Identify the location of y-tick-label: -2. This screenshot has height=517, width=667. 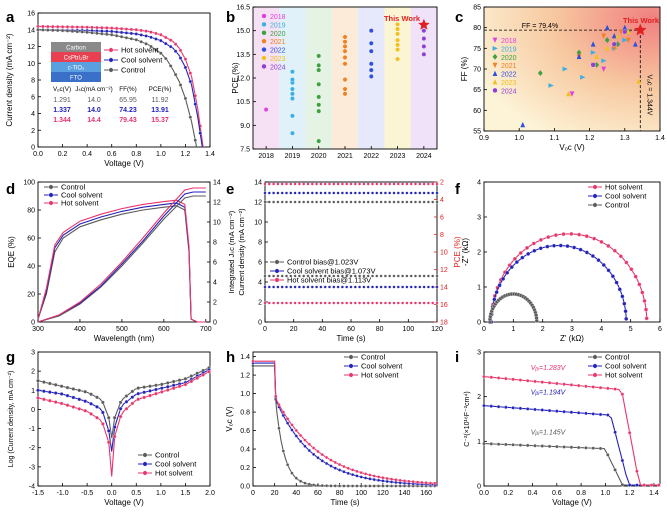
(32, 448).